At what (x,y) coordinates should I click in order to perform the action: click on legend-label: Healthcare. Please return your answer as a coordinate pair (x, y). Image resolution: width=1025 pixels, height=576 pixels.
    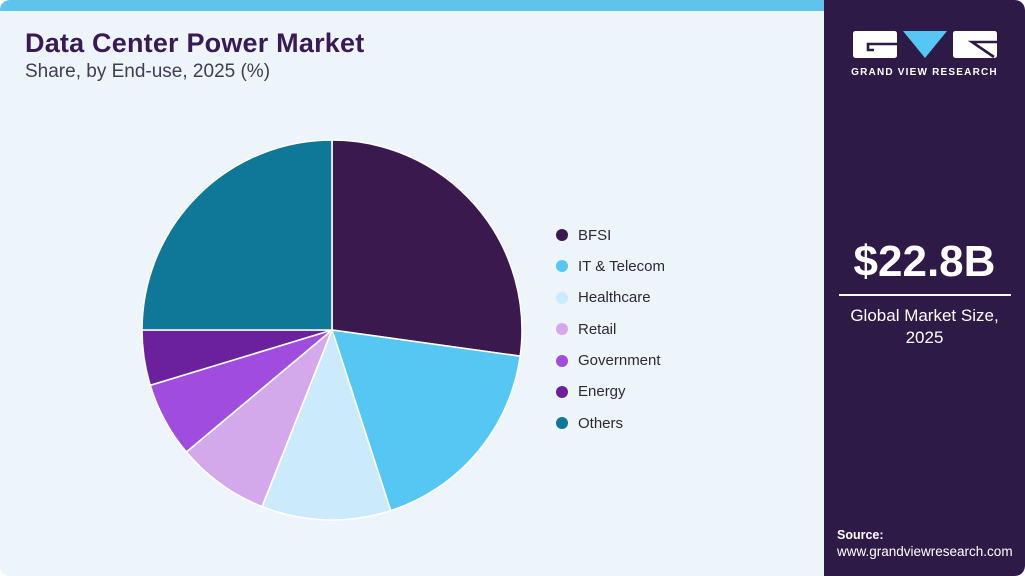
    Looking at the image, I should click on (614, 298).